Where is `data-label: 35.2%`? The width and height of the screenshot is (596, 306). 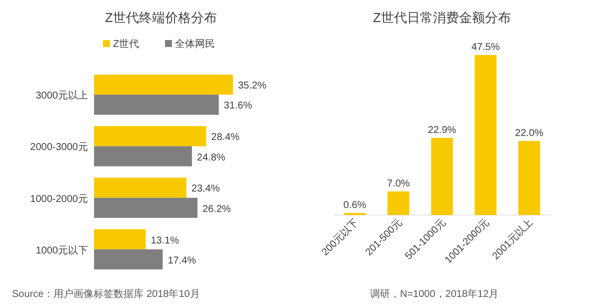
data-label: 35.2% is located at coordinates (252, 86).